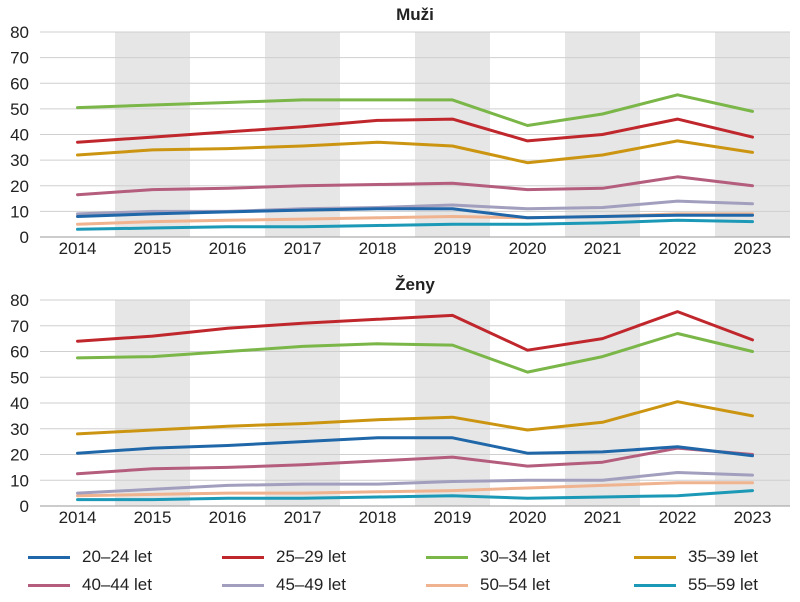 This screenshot has width=800, height=602. What do you see at coordinates (311, 584) in the screenshot?
I see `legend-label: 45–49 let` at bounding box center [311, 584].